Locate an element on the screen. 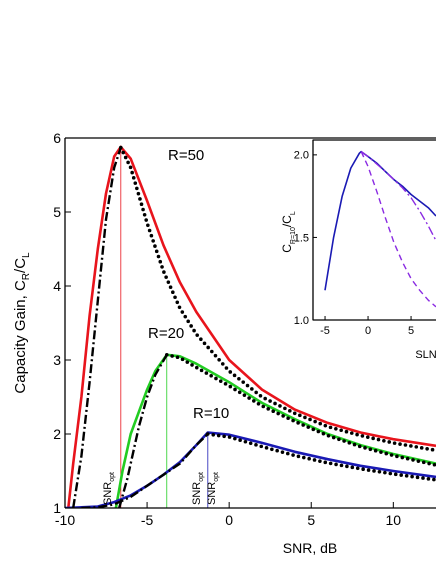 The image size is (436, 564). plot-area: -5 0 5 1.0 1.5 2.0 SLNR CR=10/CL is located at coordinates (358, 250).